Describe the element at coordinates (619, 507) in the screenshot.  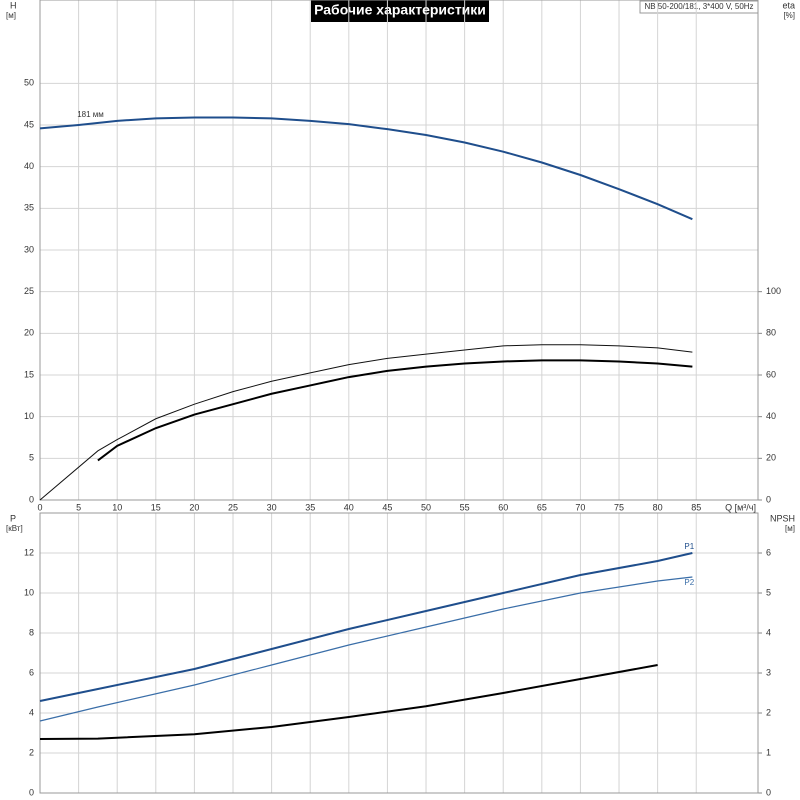
I see `x-tick-label: 75` at that location.